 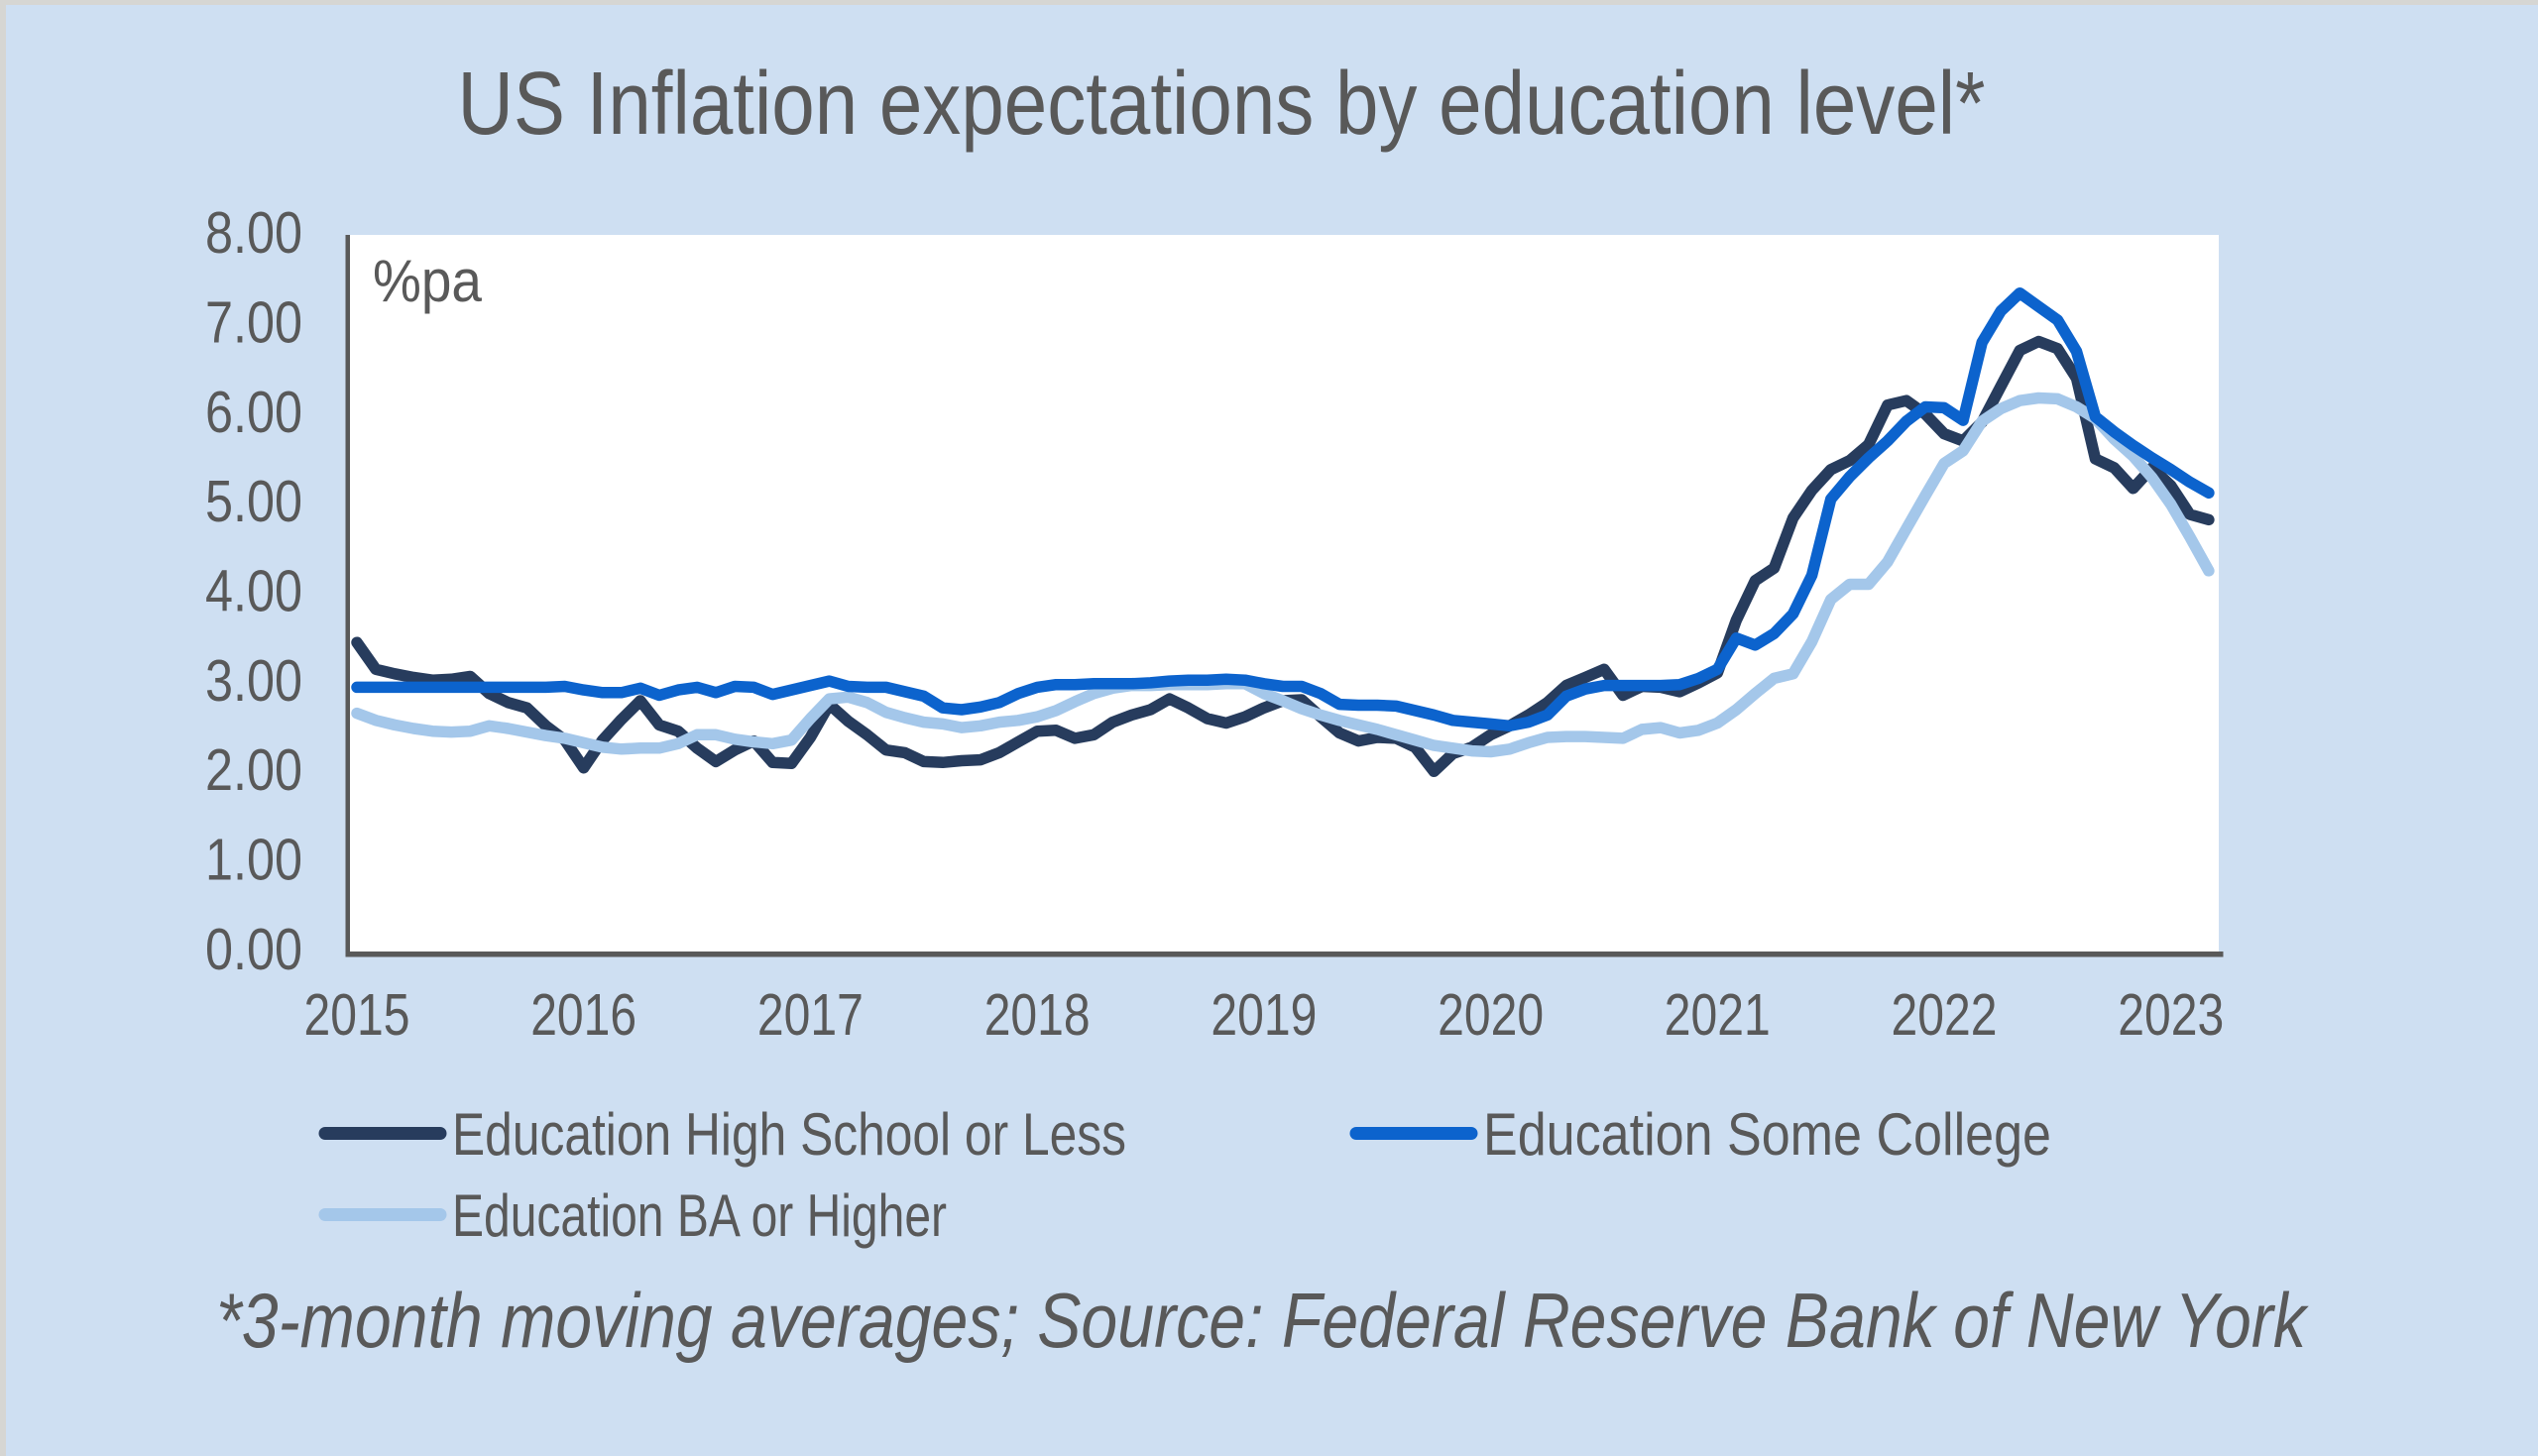 I want to click on svg-text: Education BA or Higher, so click(x=699, y=1215).